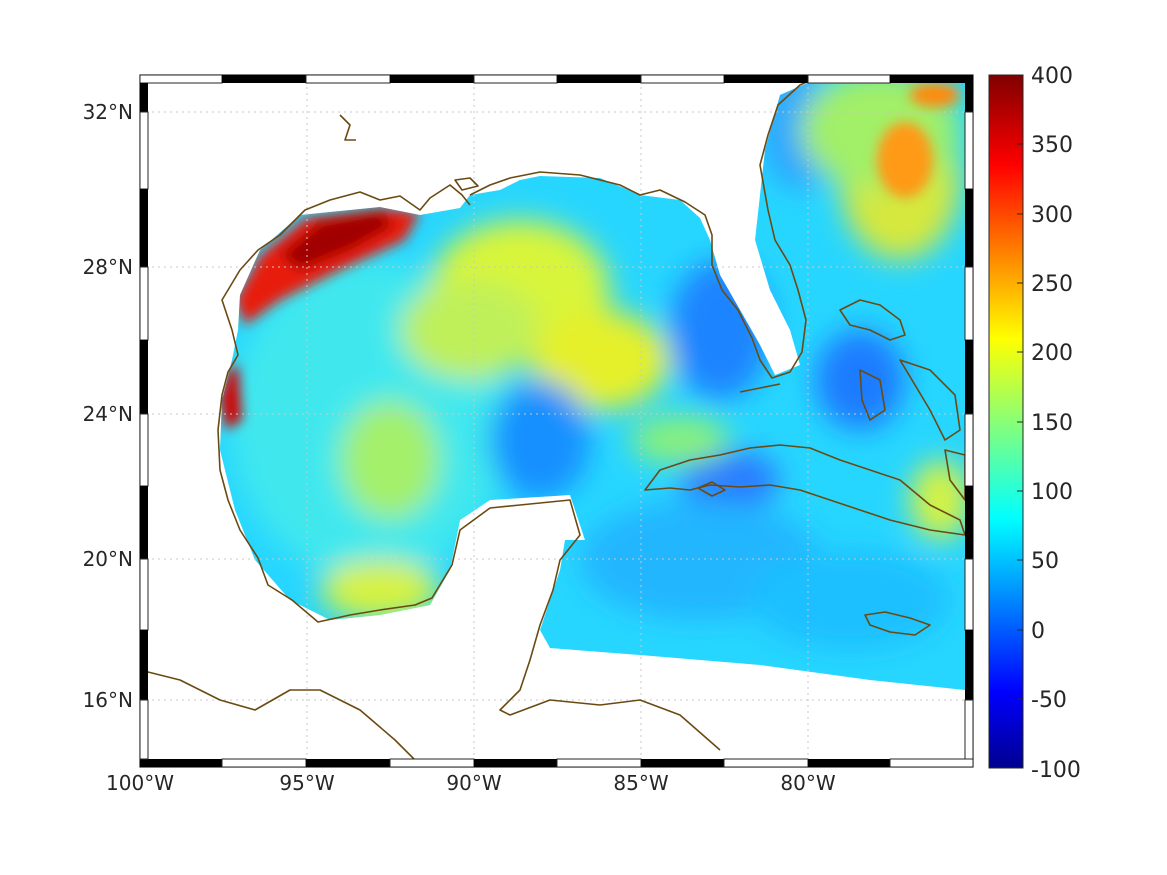 Image resolution: width=1167 pixels, height=875 pixels. I want to click on colorbar-label-150: 150, so click(1052, 423).